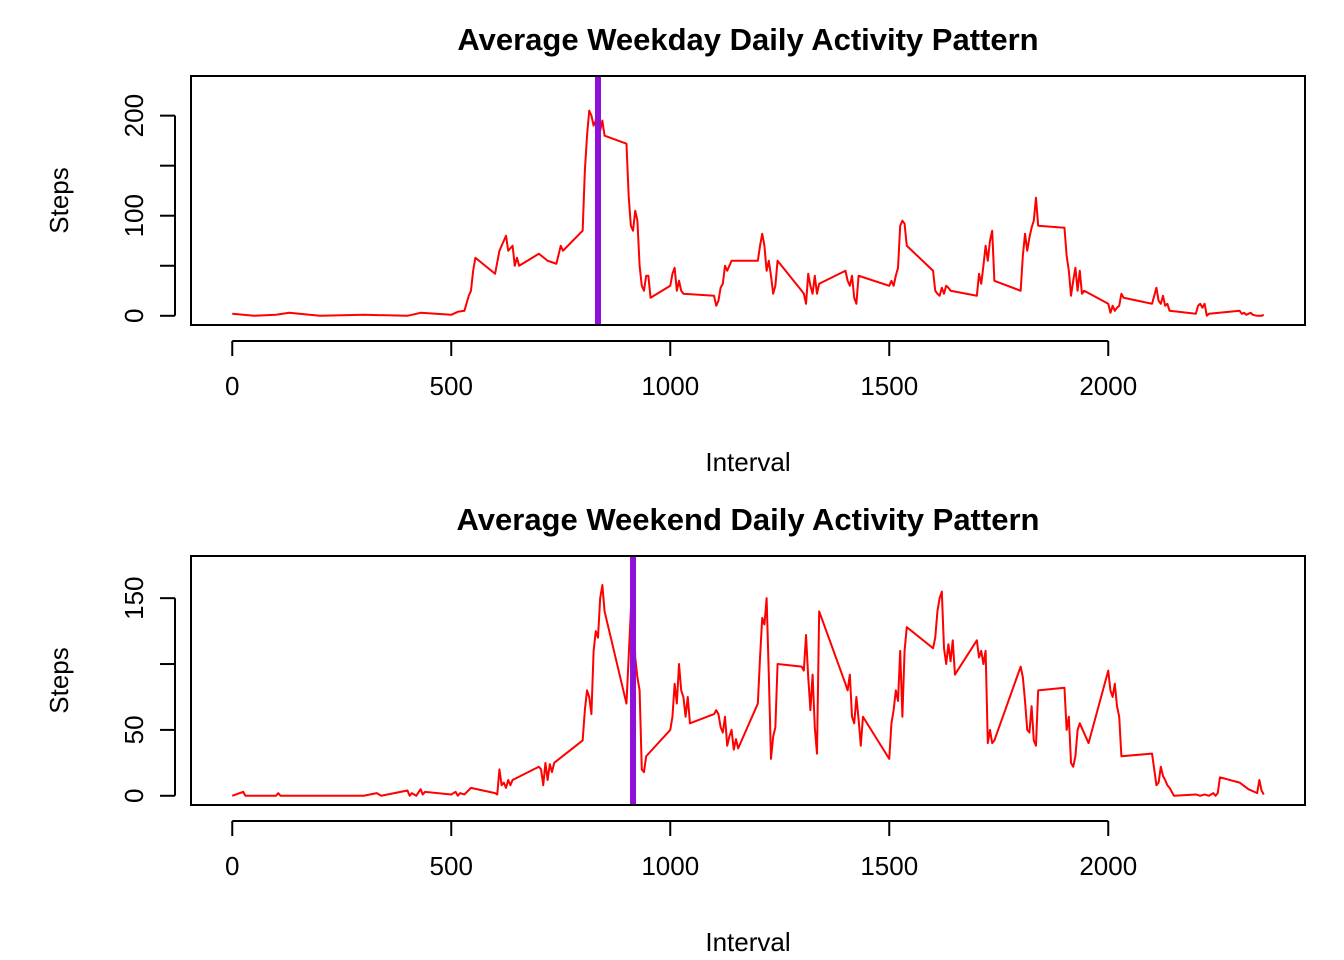 The width and height of the screenshot is (1344, 960). Describe the element at coordinates (134, 215) in the screenshot. I see `y-tick-label: 100` at that location.